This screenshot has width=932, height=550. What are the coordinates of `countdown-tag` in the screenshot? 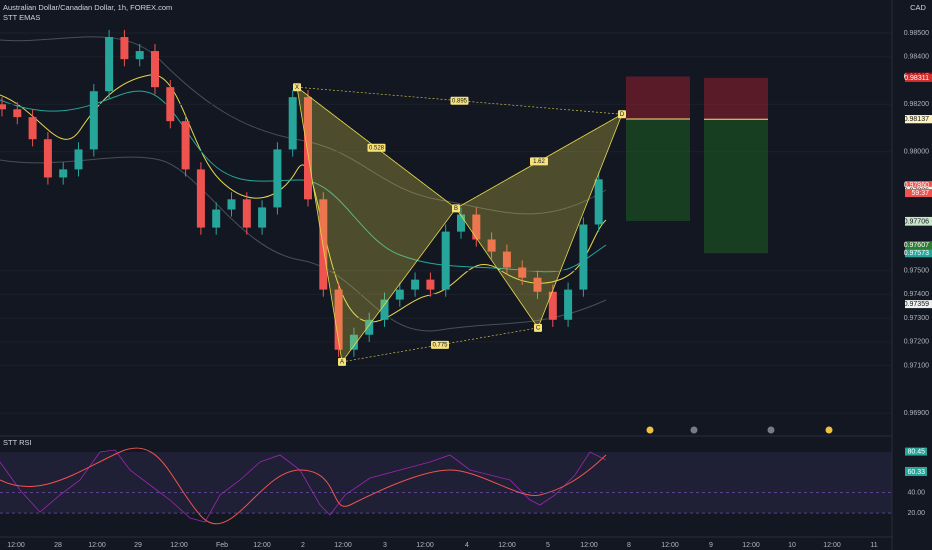 It's located at (918, 193).